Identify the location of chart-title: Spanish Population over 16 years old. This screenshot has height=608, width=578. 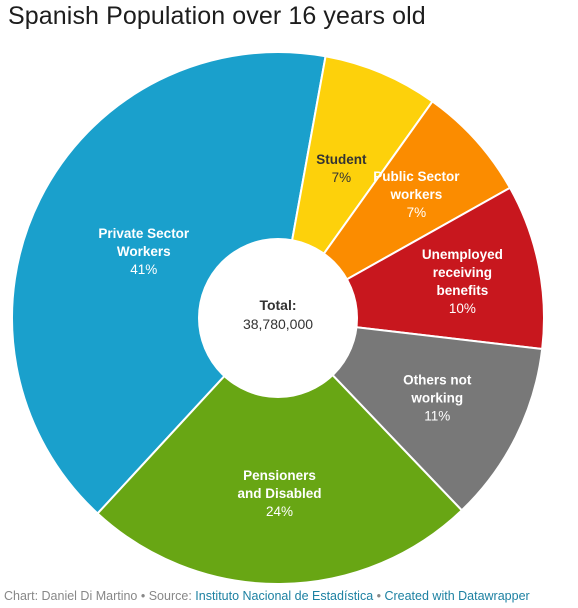
(217, 16).